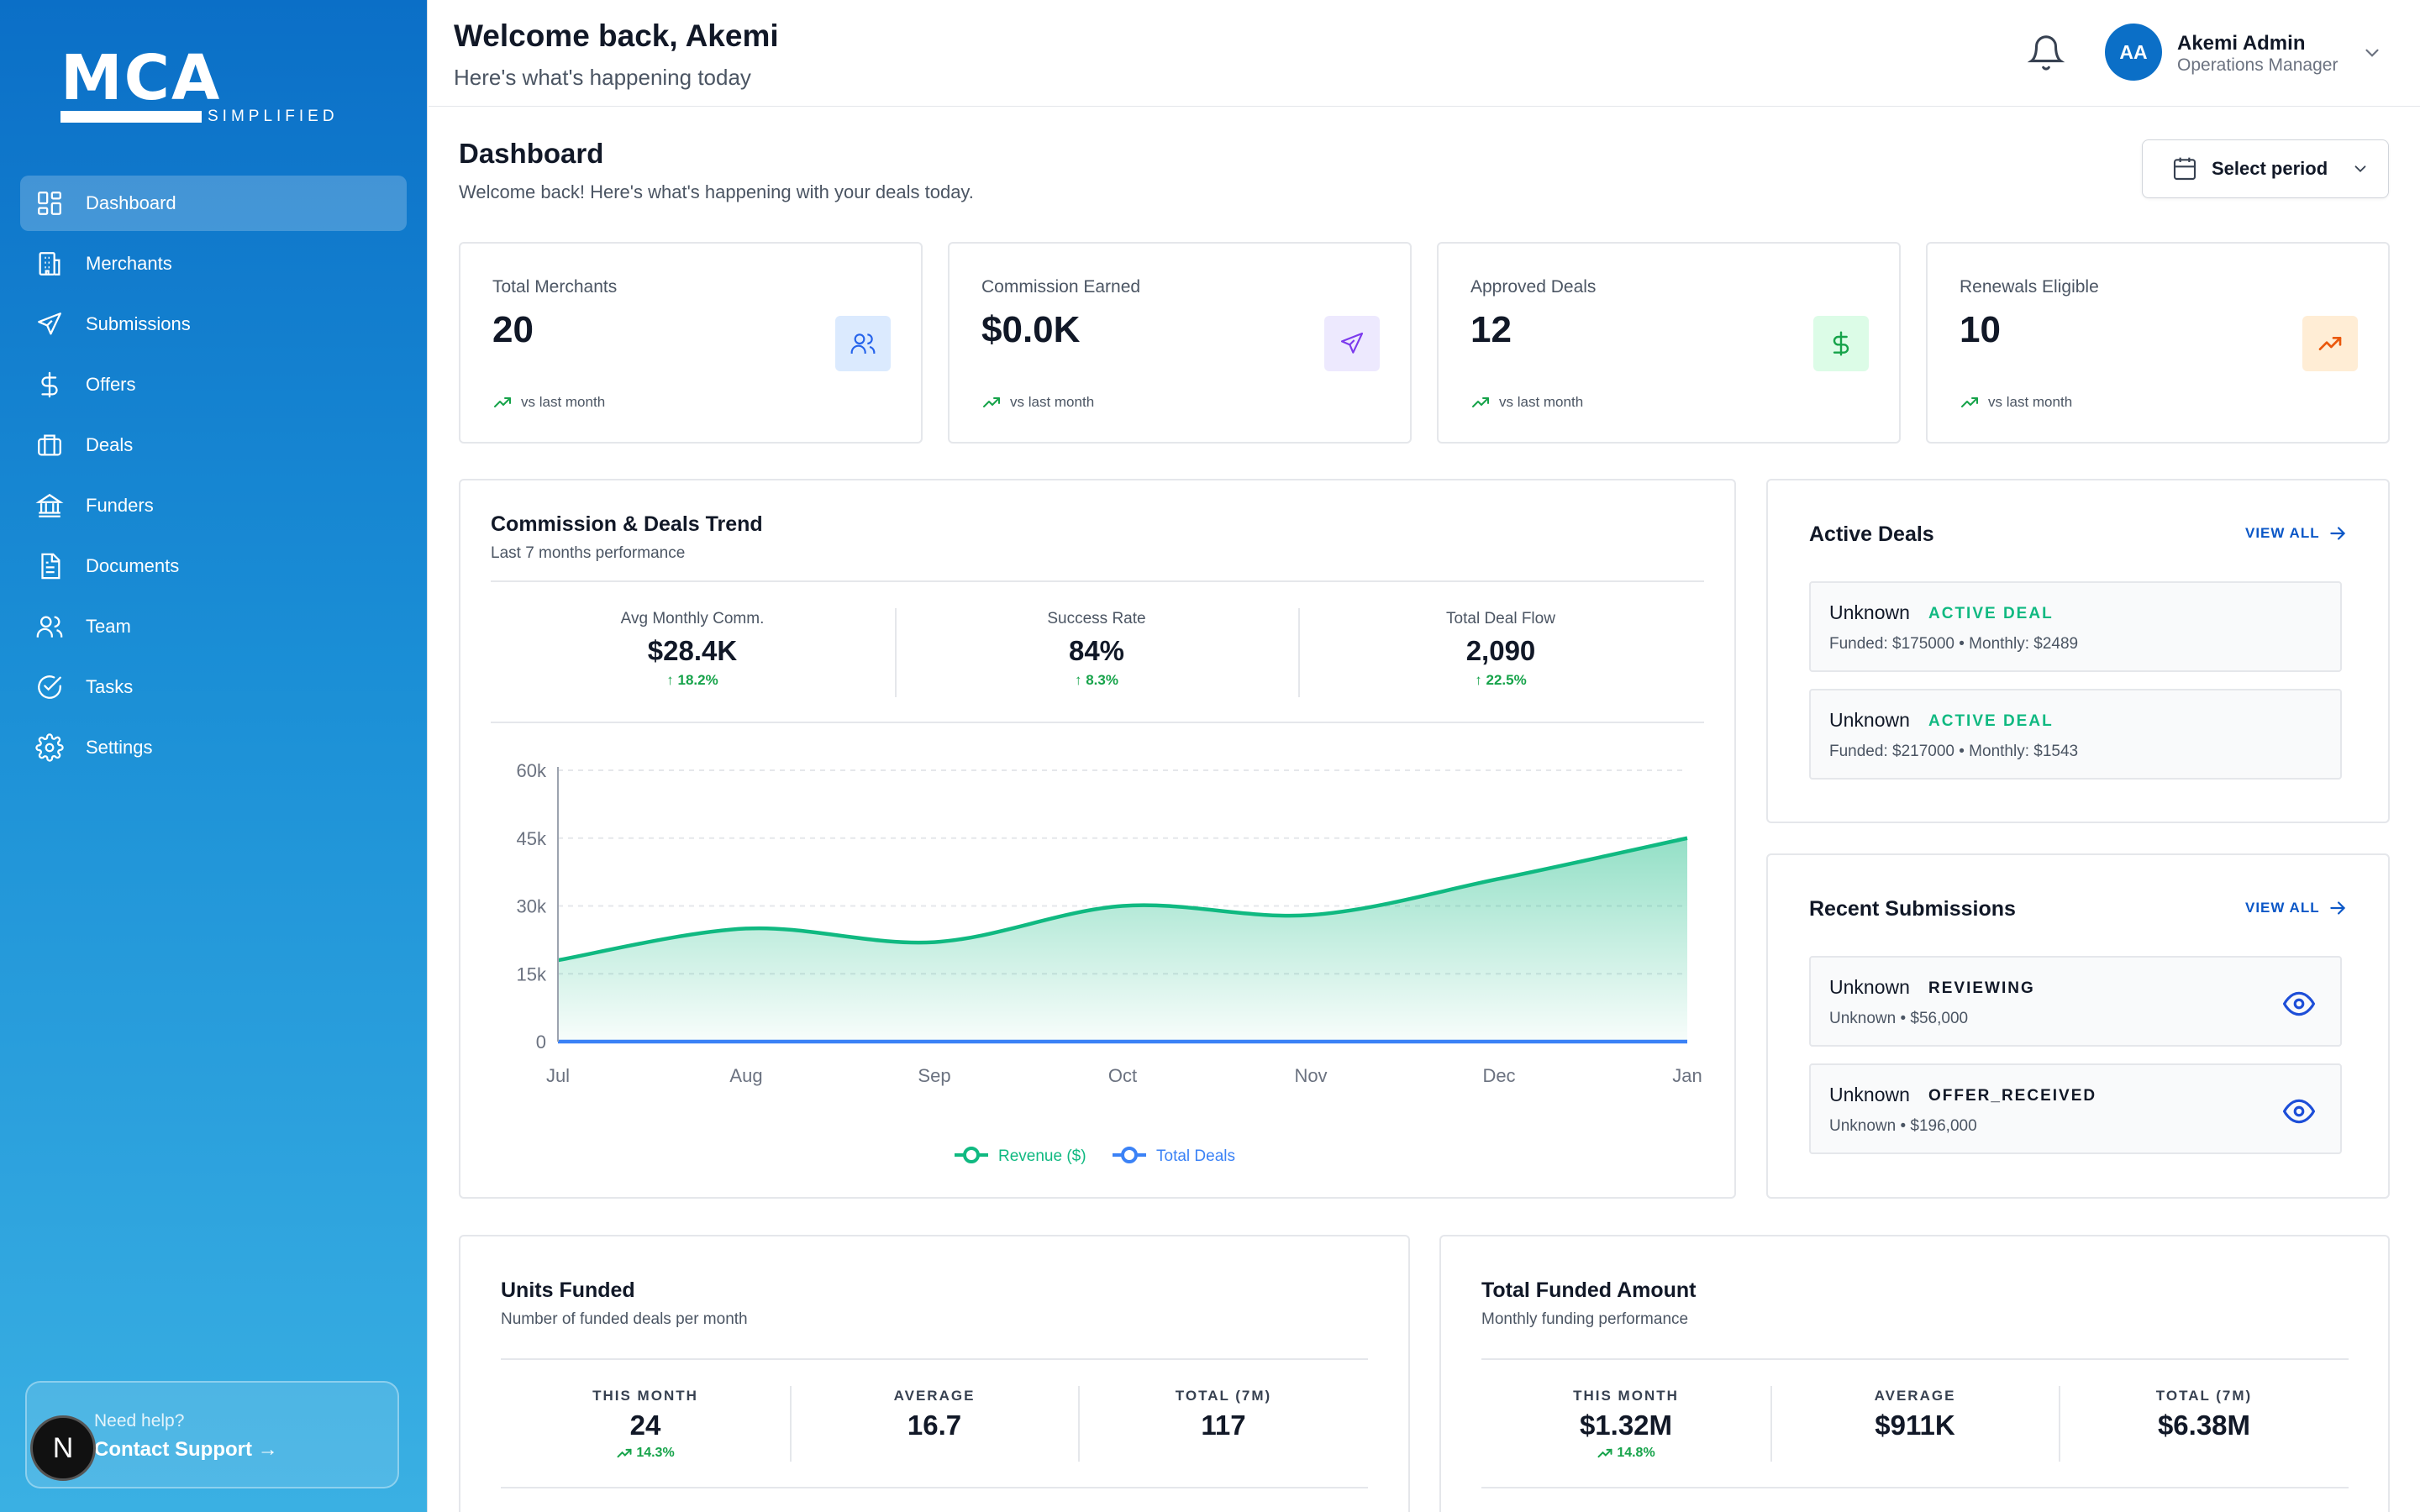 The height and width of the screenshot is (1512, 2420). Describe the element at coordinates (1913, 909) in the screenshot. I see `recent-submissions-title: Recent Submissions` at that location.